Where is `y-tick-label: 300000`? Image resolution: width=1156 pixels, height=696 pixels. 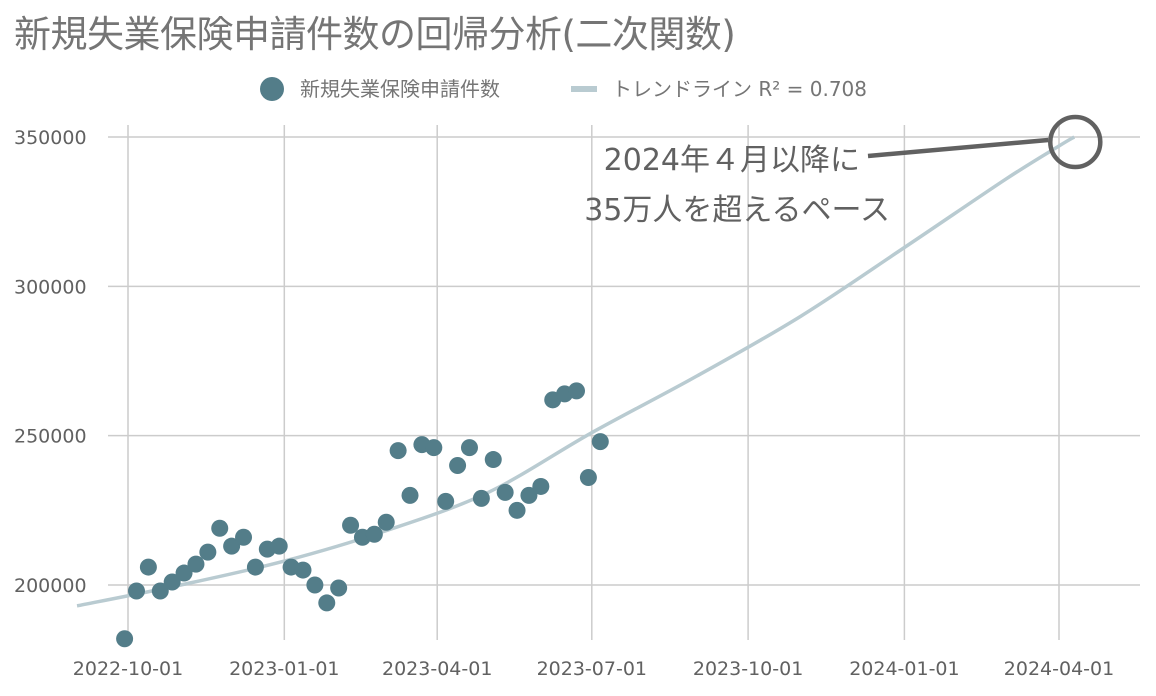 y-tick-label: 300000 is located at coordinates (50, 287).